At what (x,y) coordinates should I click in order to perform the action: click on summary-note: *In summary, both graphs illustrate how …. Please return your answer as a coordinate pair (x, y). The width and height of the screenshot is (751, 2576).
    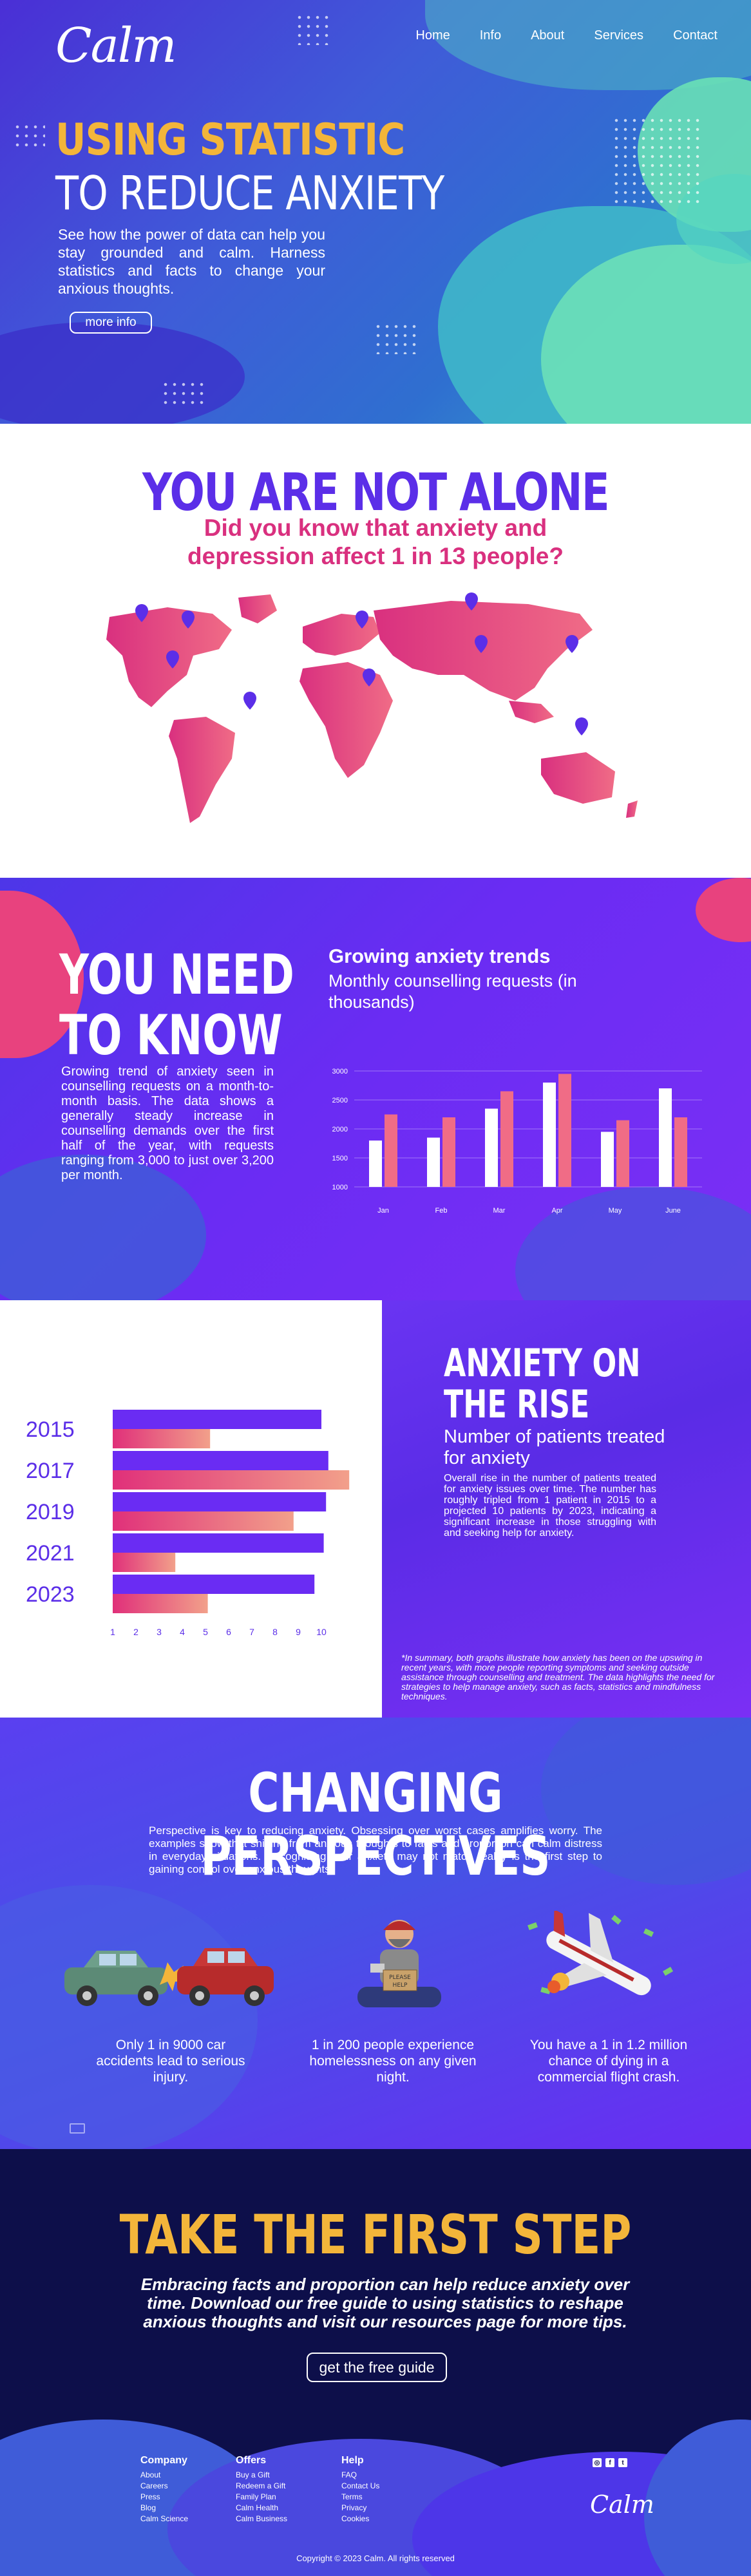
    Looking at the image, I should click on (558, 1677).